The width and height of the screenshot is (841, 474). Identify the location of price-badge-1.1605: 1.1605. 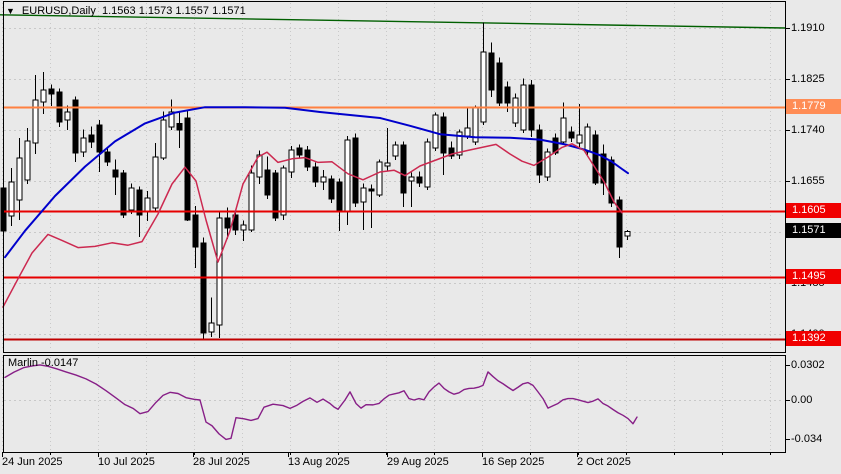
(813, 210).